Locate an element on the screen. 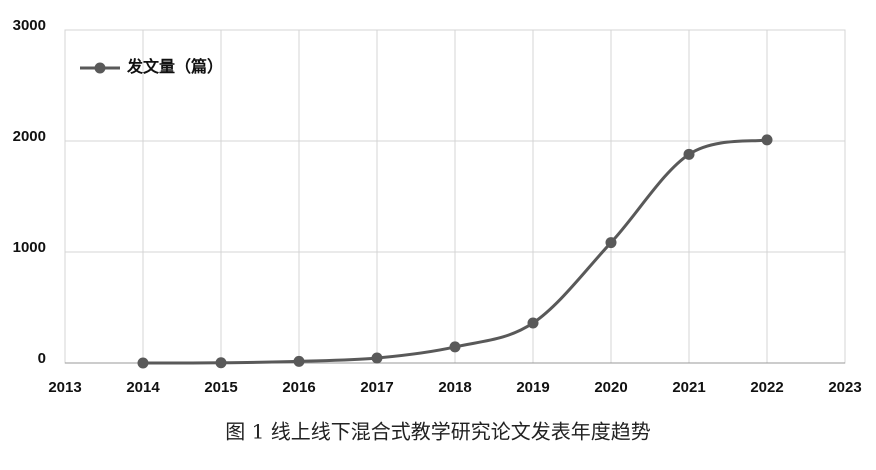 Image resolution: width=876 pixels, height=470 pixels. x-tick-label: 2018 is located at coordinates (454, 387).